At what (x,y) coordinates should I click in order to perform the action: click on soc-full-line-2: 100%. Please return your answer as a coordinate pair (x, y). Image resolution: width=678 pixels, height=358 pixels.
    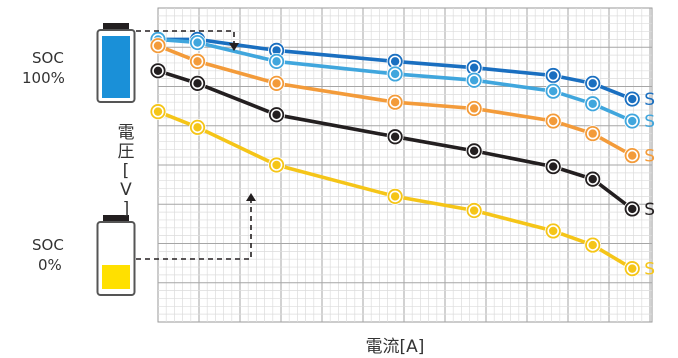
    Looking at the image, I should click on (43, 78).